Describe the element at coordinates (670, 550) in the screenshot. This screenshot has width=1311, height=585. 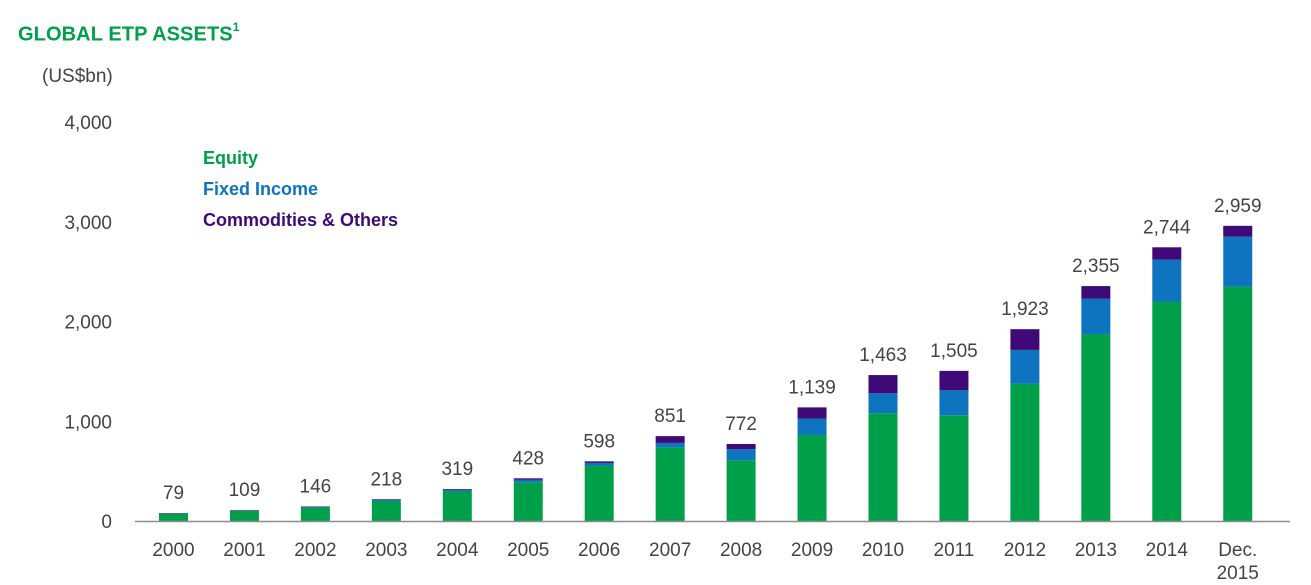
I see `x-tick-label: 2007` at that location.